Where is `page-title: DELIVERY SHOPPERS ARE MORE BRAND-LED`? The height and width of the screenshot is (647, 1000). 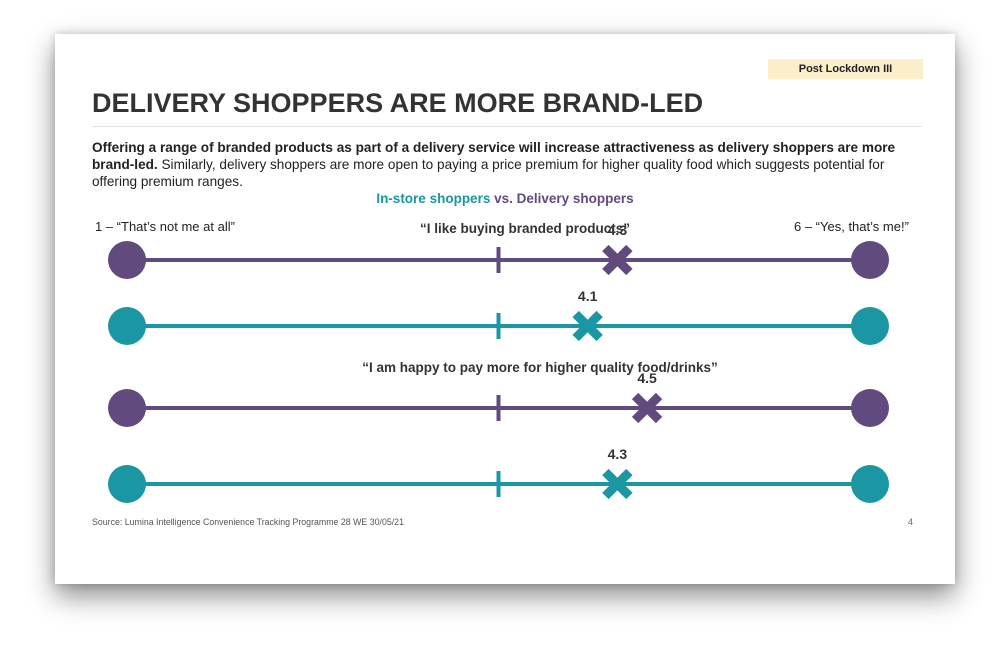
page-title: DELIVERY SHOPPERS ARE MORE BRAND-LED is located at coordinates (398, 103).